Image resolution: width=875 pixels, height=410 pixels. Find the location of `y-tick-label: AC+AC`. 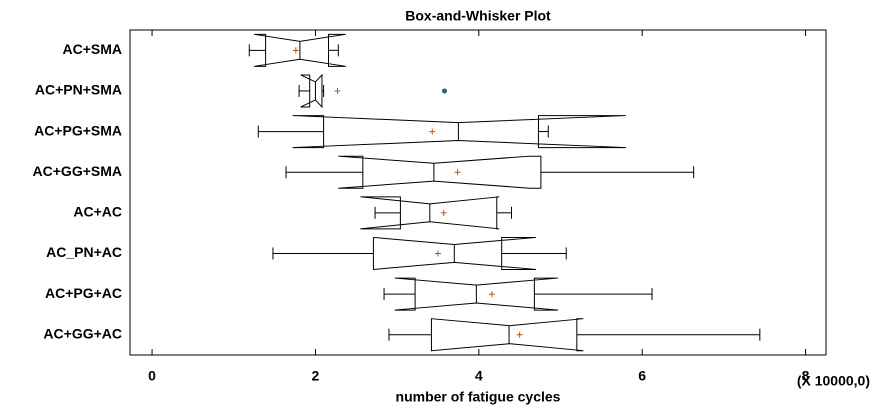

y-tick-label: AC+AC is located at coordinates (97, 212).